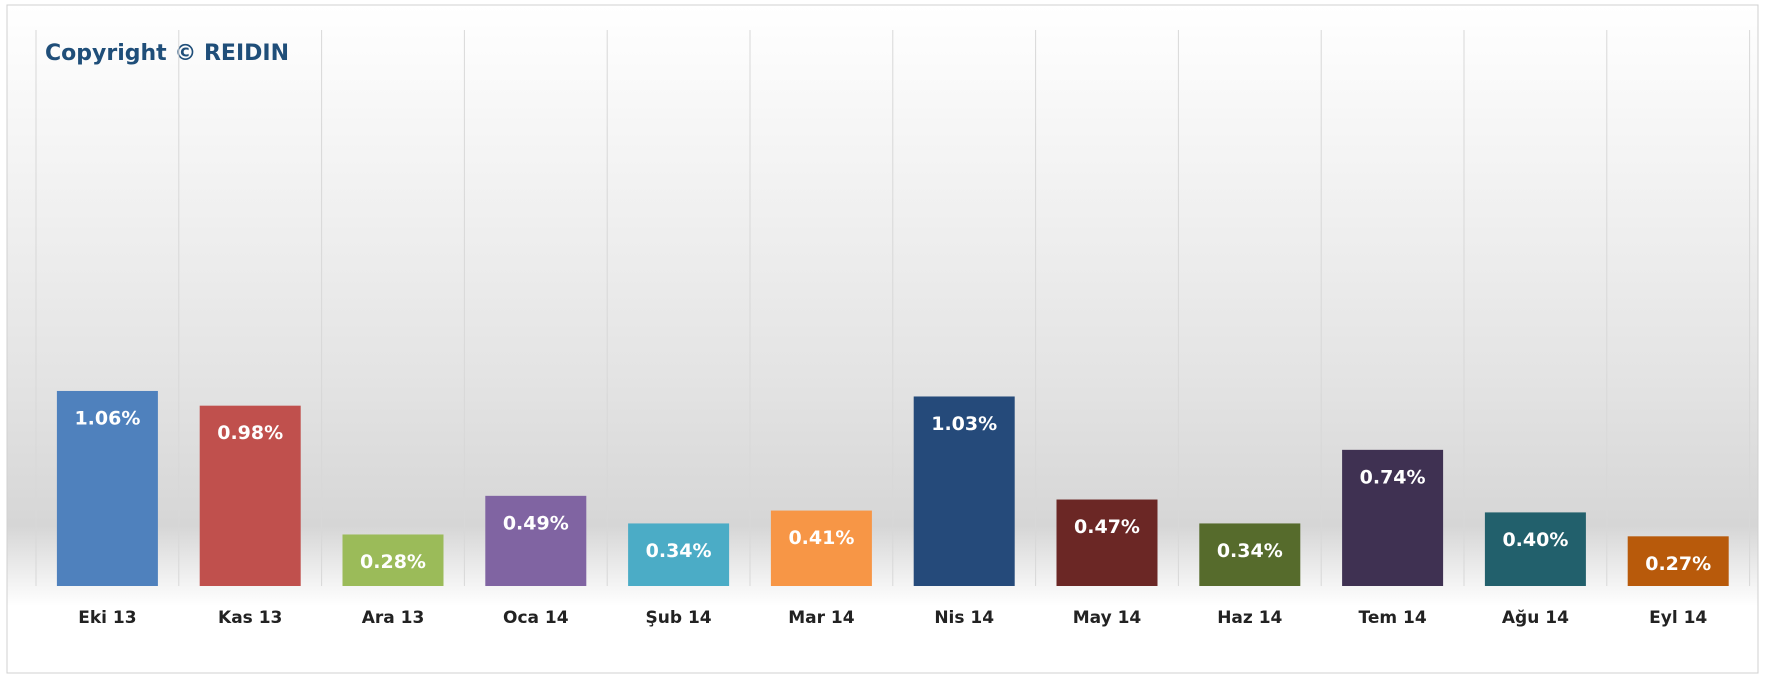  What do you see at coordinates (821, 538) in the screenshot?
I see `data-label: 0.41%` at bounding box center [821, 538].